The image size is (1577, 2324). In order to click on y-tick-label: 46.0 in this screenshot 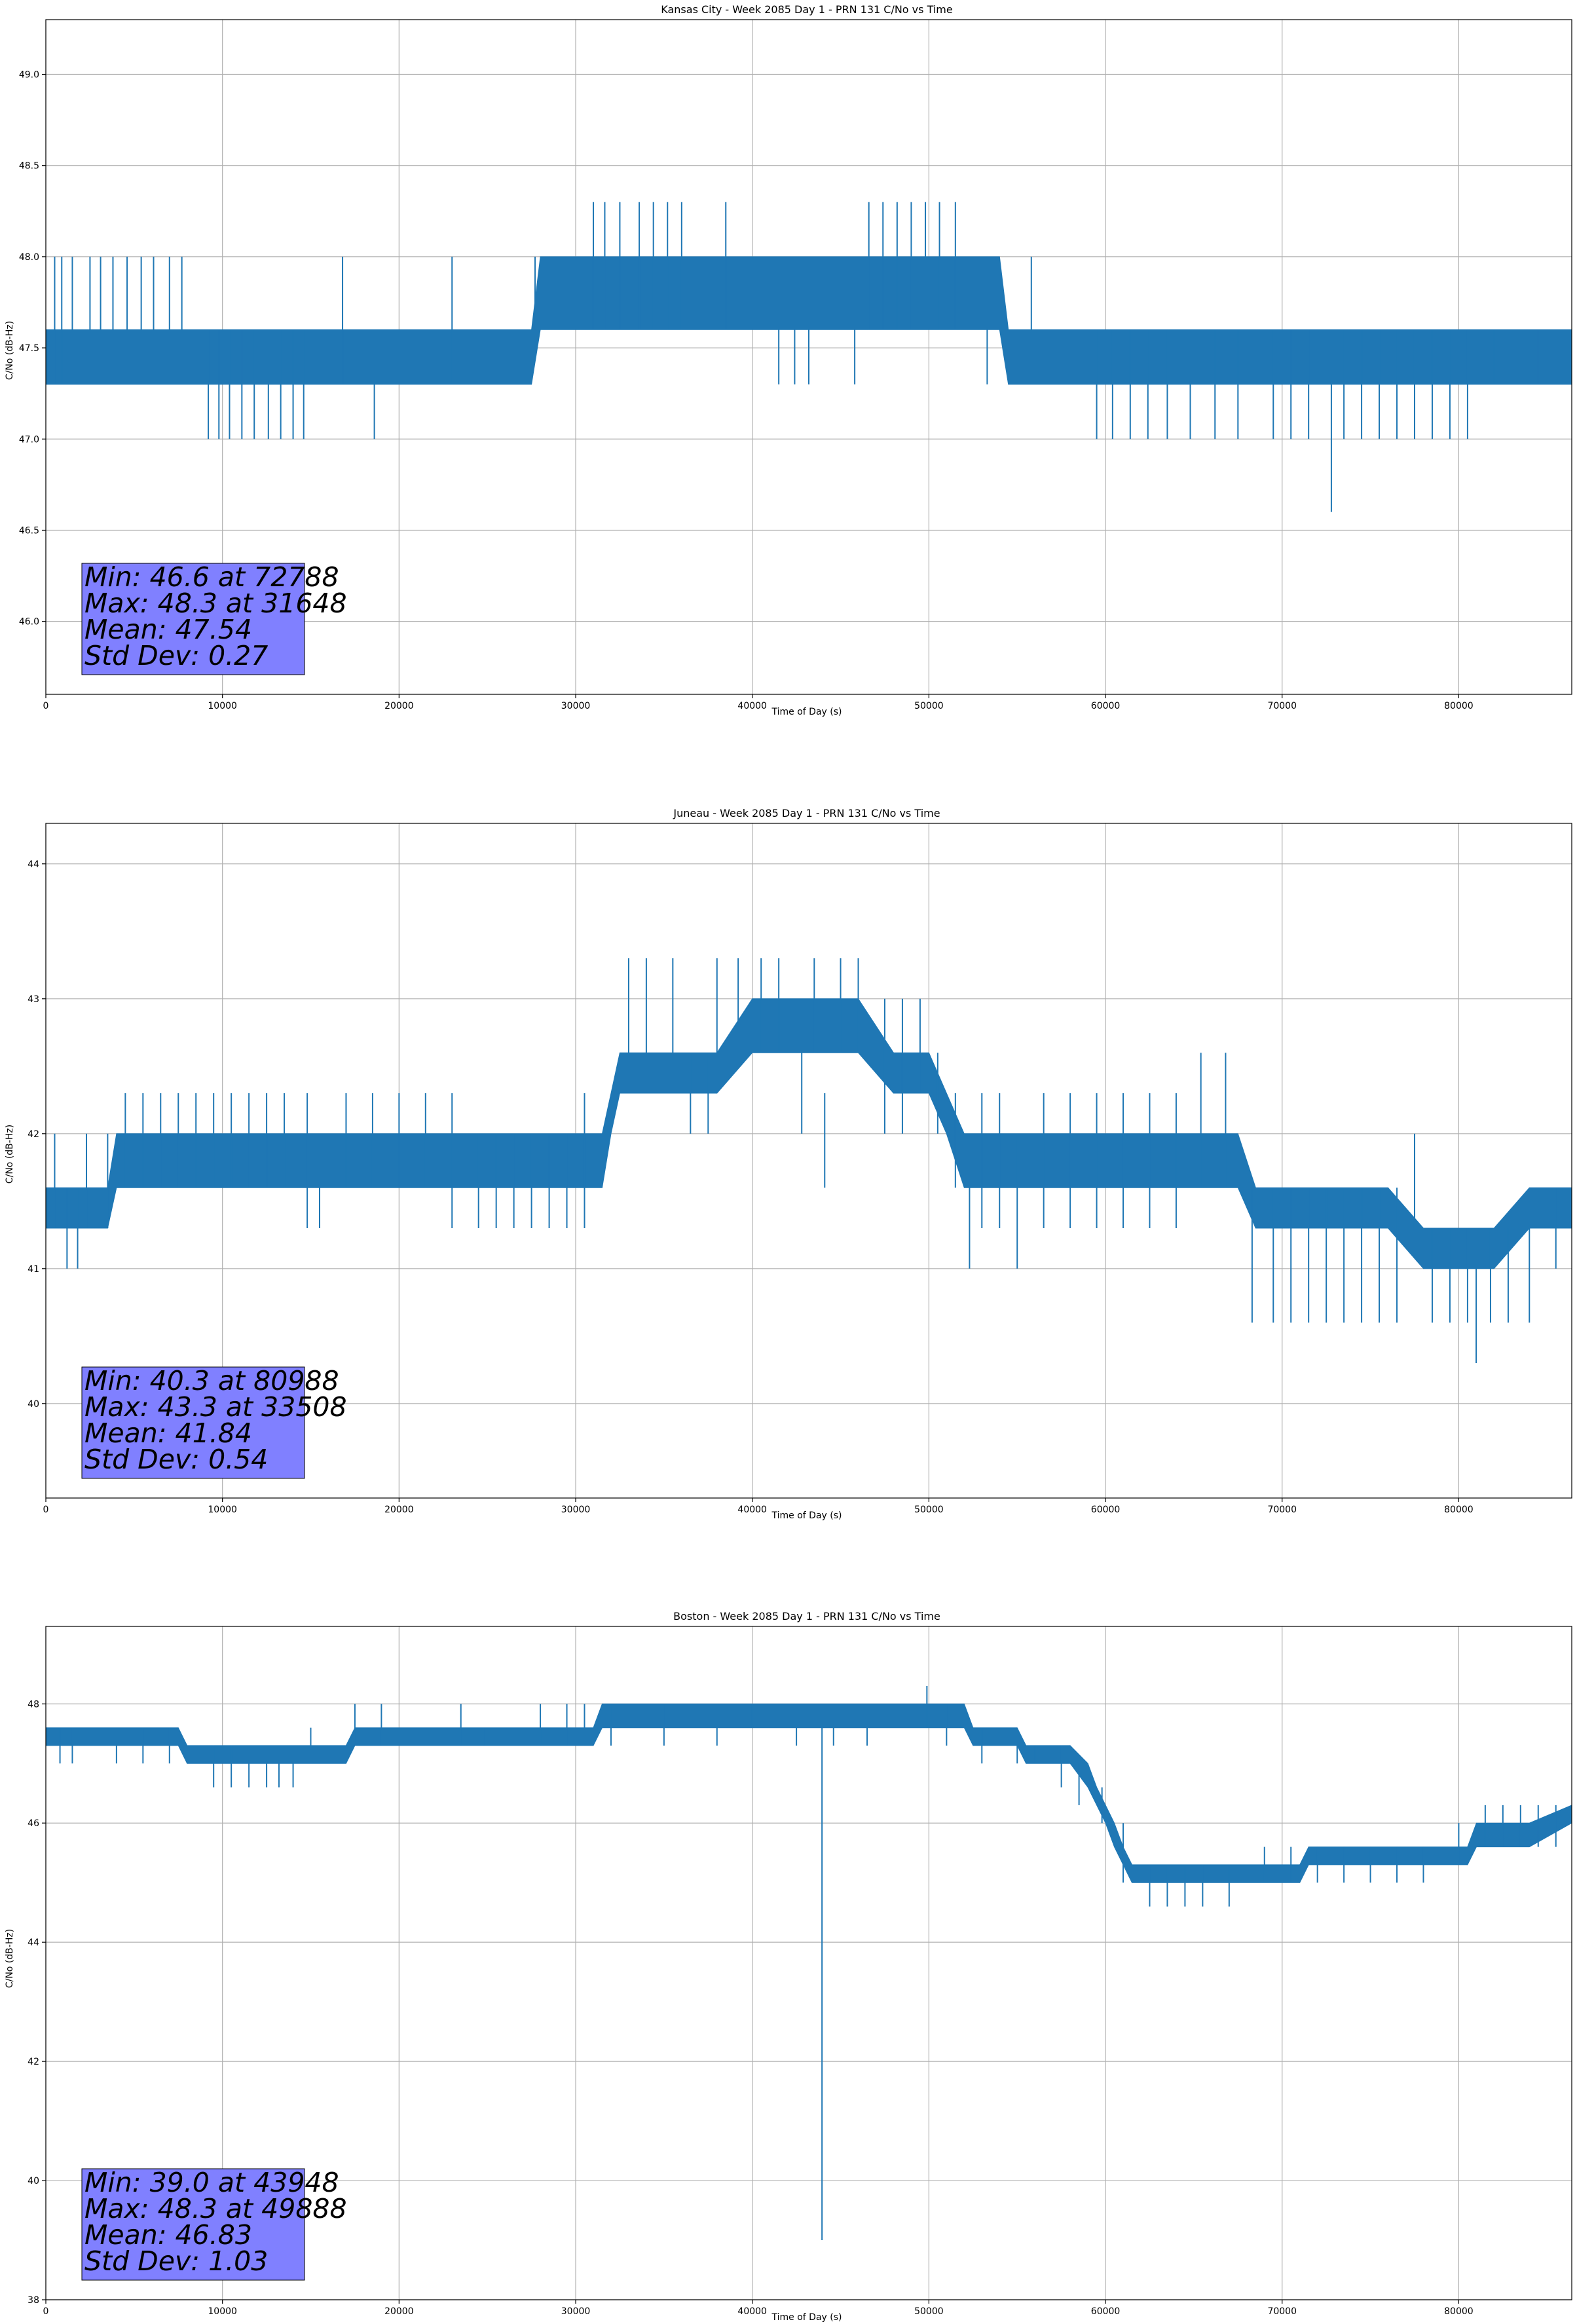, I will do `click(29, 622)`.